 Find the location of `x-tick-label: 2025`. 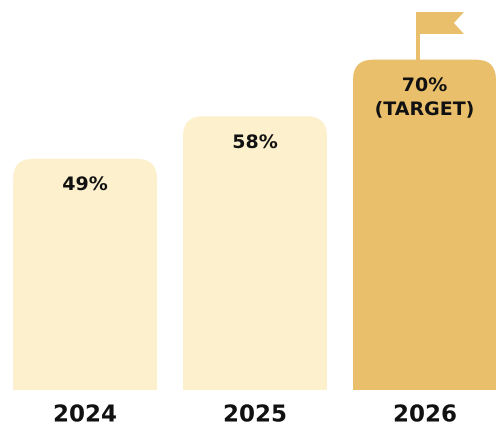

x-tick-label: 2025 is located at coordinates (255, 415).